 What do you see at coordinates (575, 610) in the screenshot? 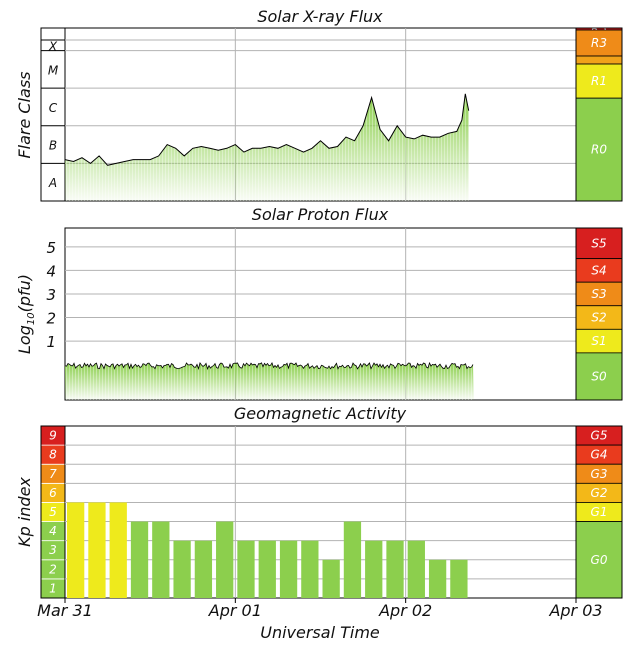
I see `x-tick-label: Apr 03` at bounding box center [575, 610].